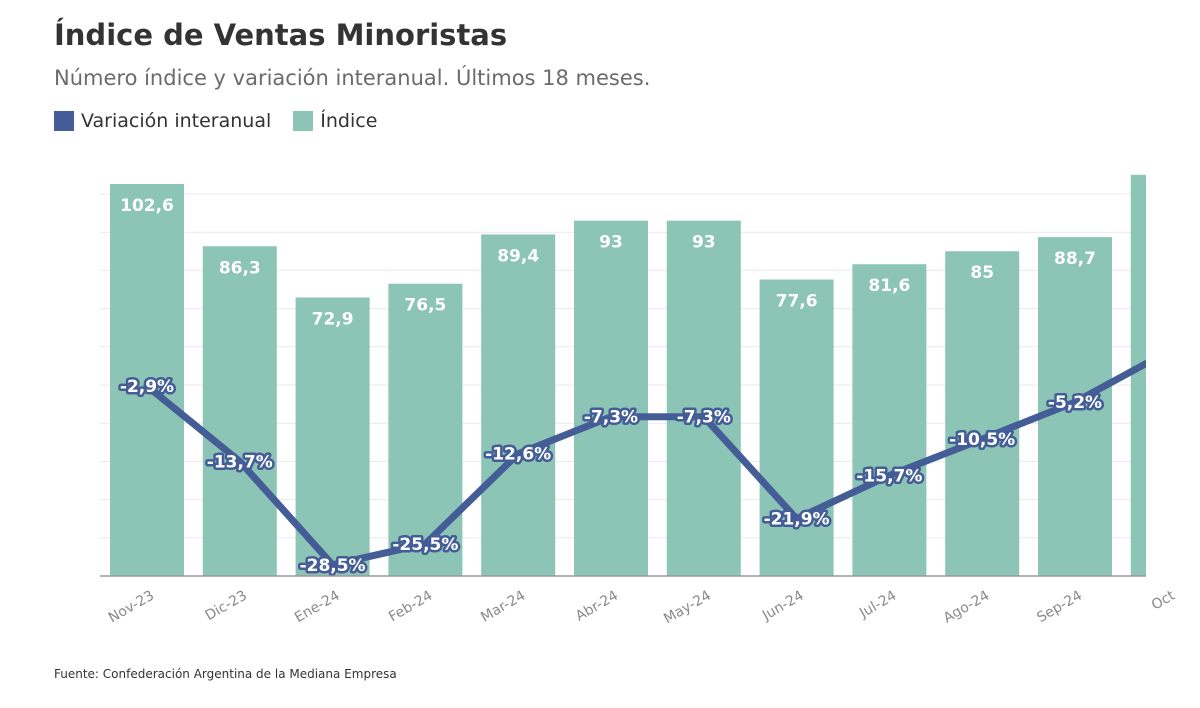  Describe the element at coordinates (226, 606) in the screenshot. I see `x-tick-label: Dic-23` at that location.